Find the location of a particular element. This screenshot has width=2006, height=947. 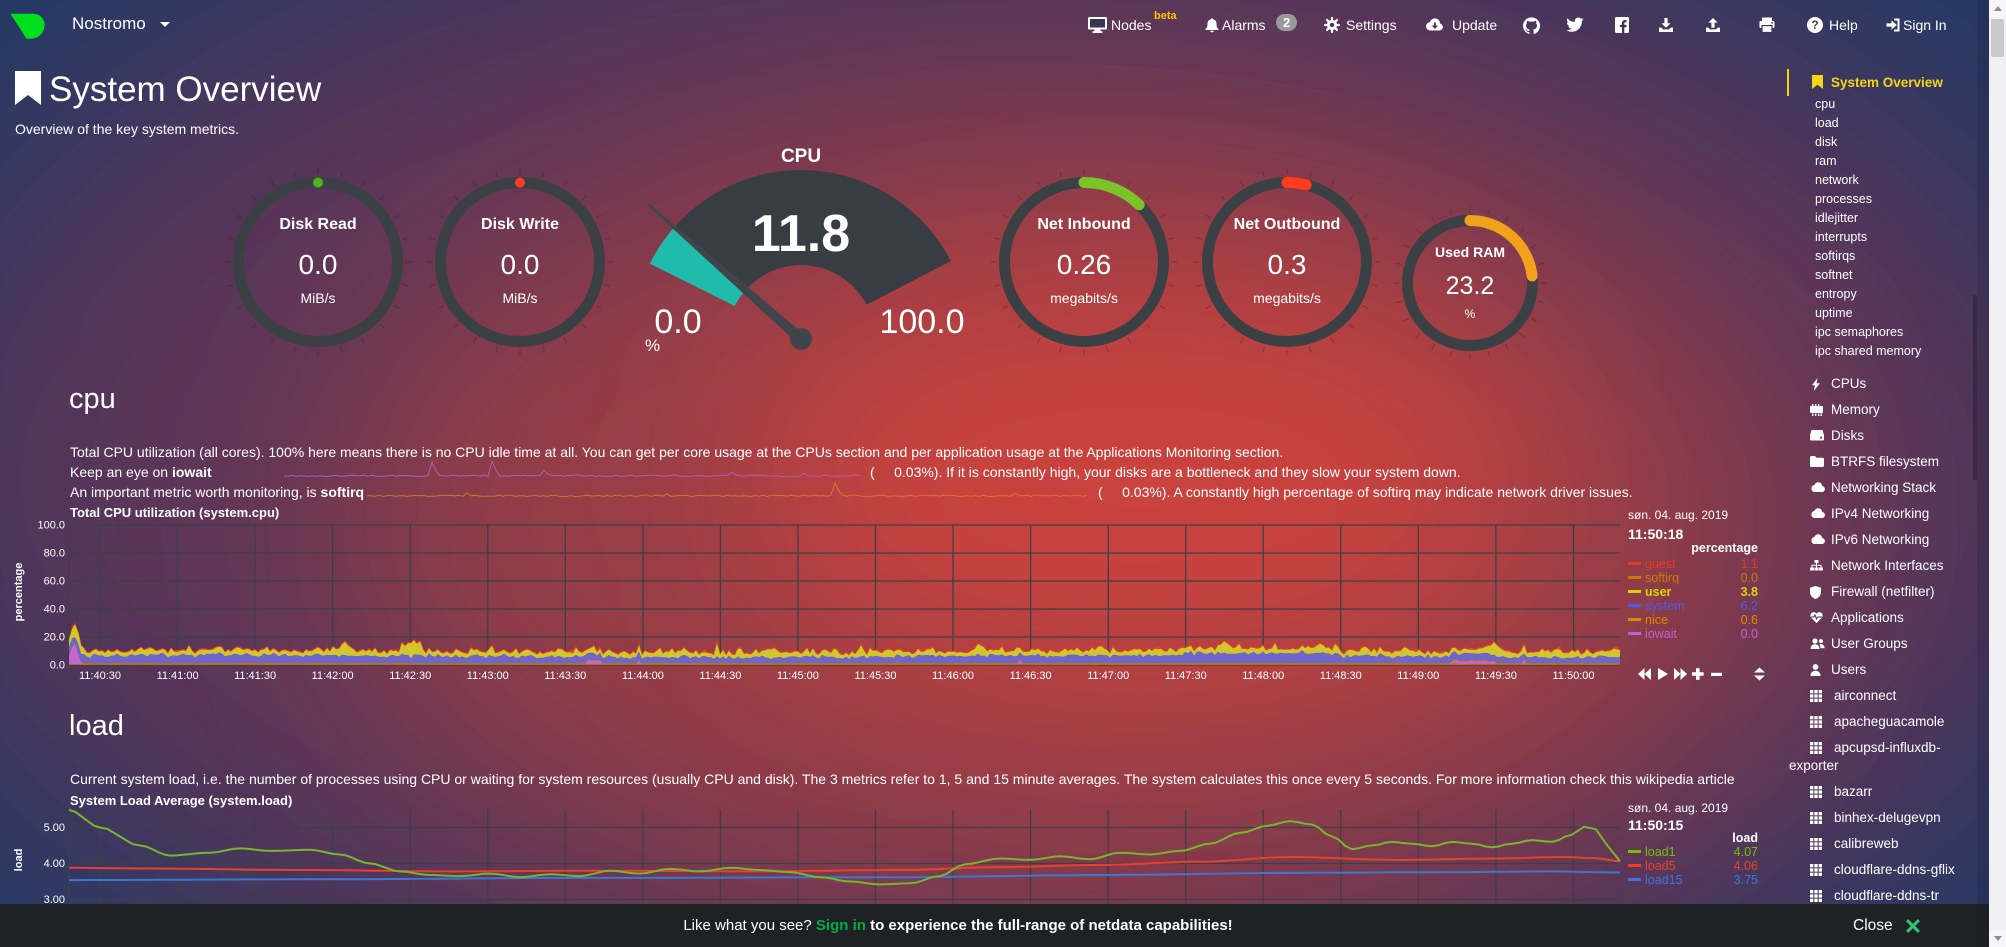

svg-text: 11:43:00 is located at coordinates (488, 676).